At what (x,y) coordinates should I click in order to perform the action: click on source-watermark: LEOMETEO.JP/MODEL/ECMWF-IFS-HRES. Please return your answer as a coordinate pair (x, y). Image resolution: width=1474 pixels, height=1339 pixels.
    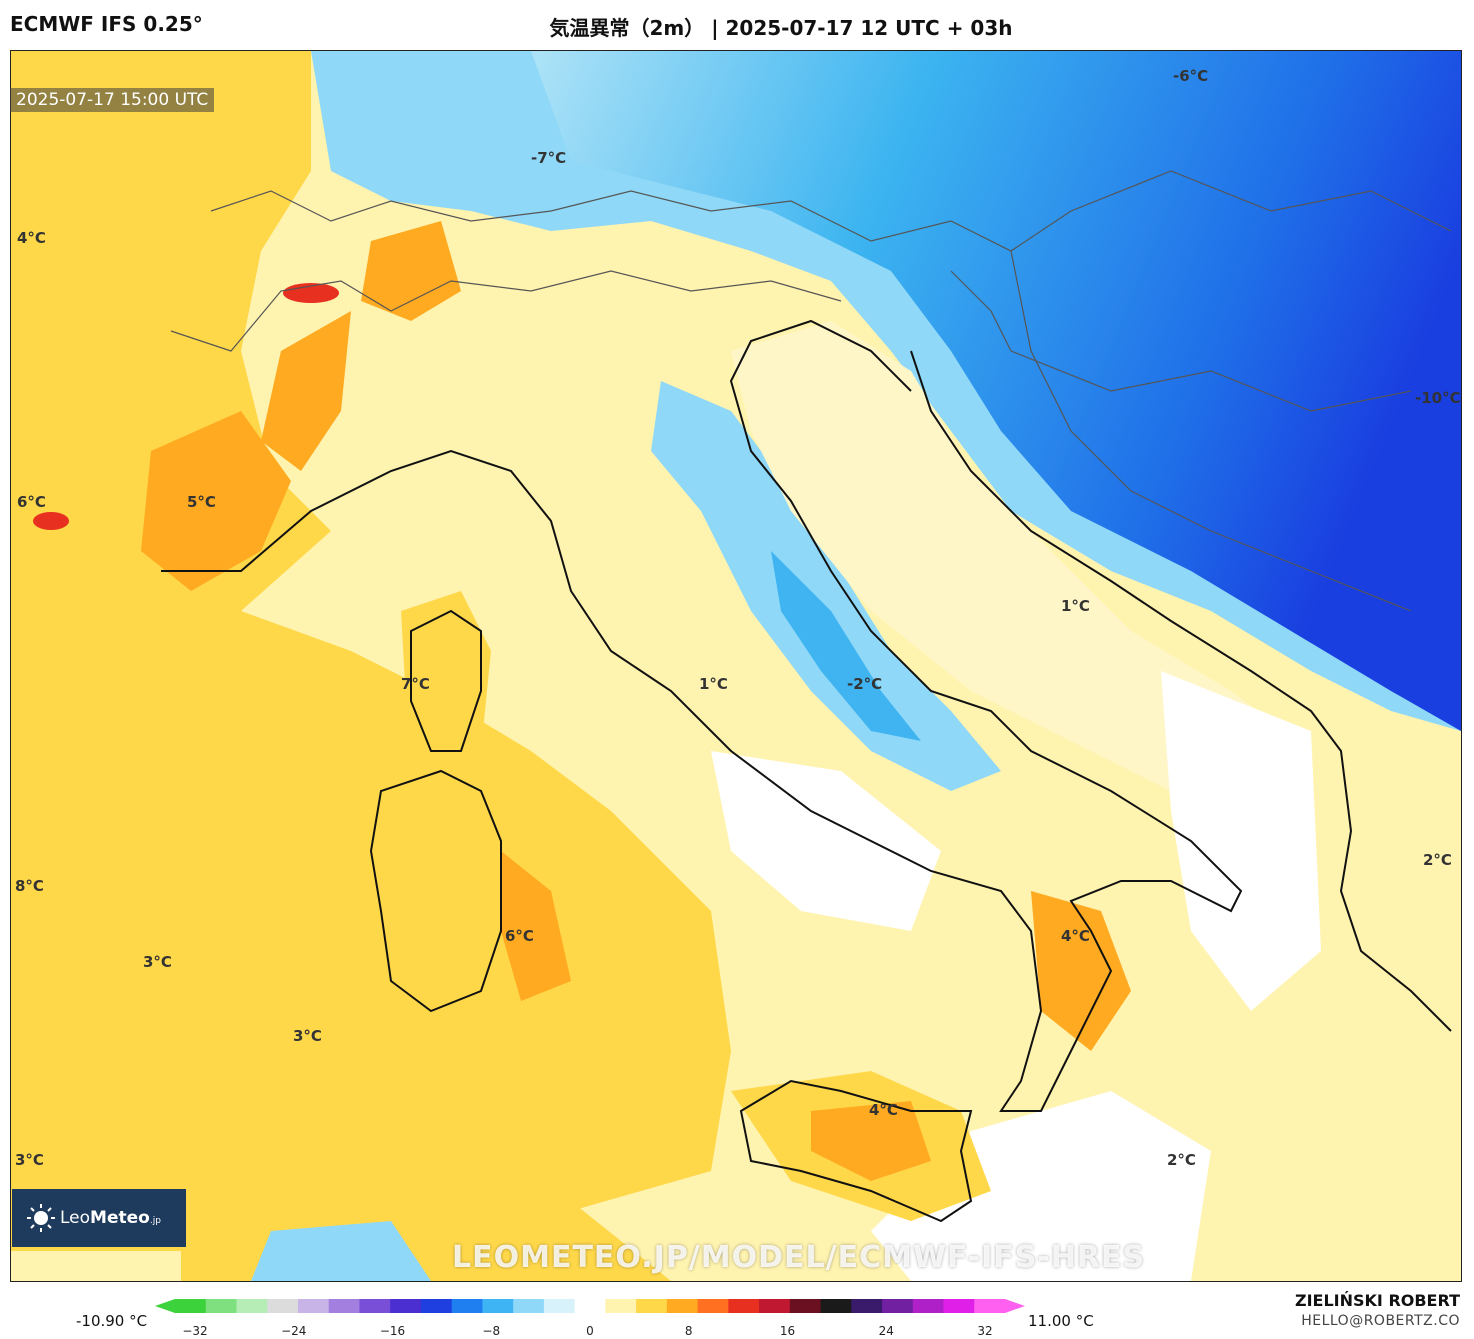
    Looking at the image, I should click on (799, 1257).